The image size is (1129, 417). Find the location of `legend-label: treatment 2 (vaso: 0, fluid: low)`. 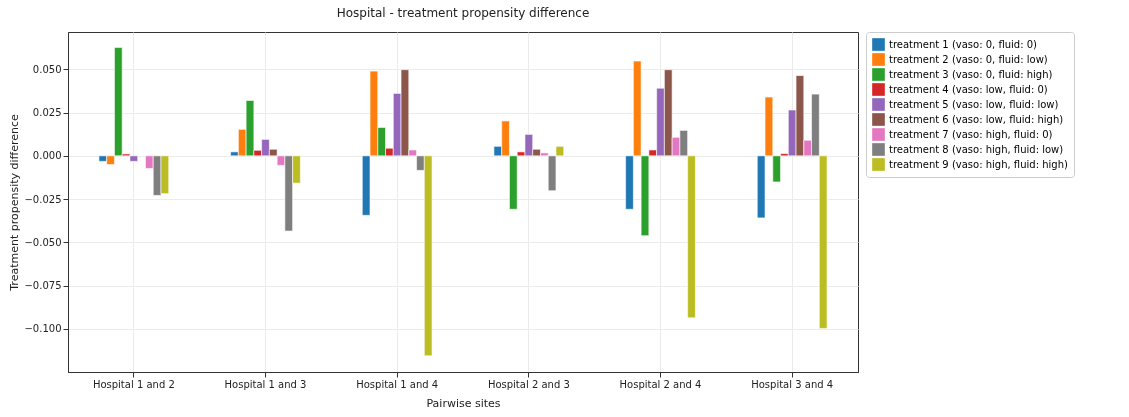

legend-label: treatment 2 (vaso: 0, fluid: low) is located at coordinates (968, 59).